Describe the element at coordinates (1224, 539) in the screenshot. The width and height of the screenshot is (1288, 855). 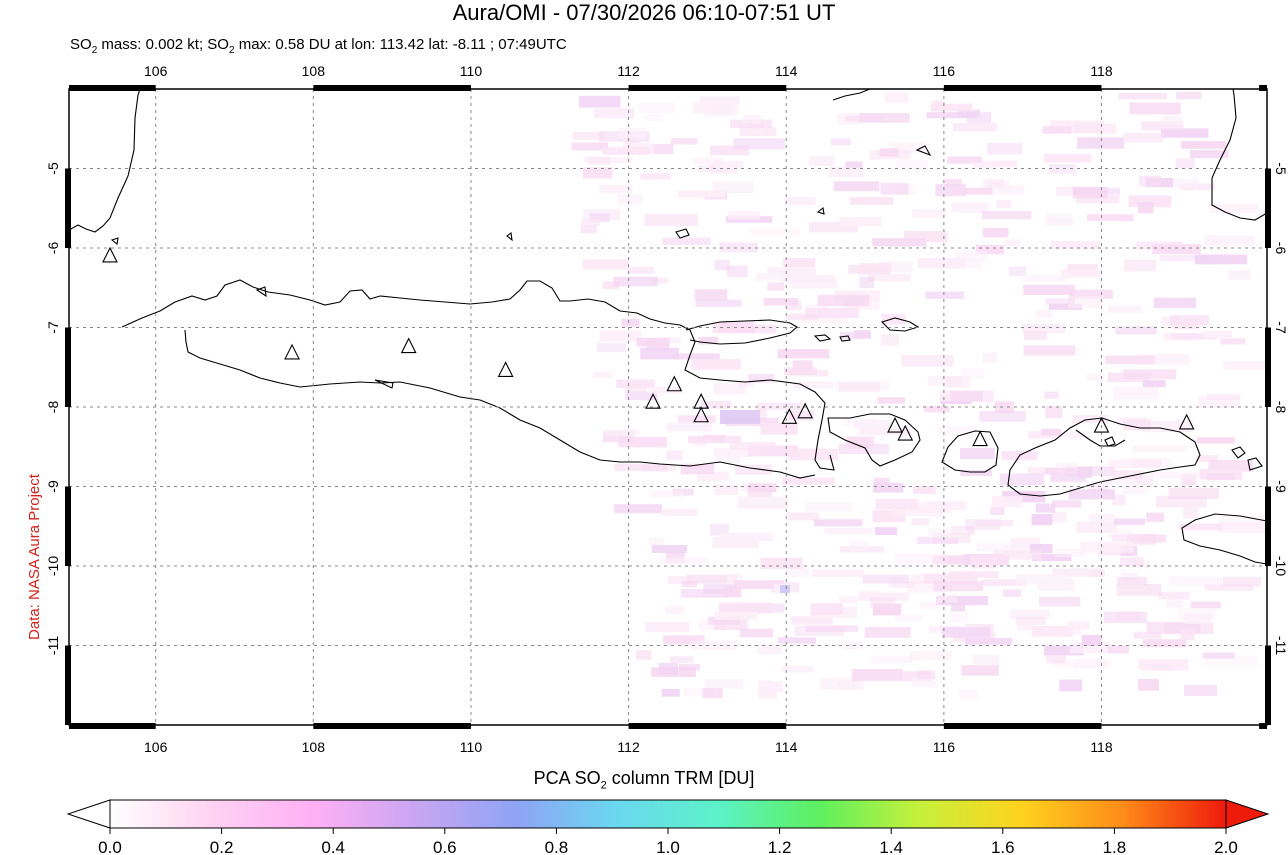
I see `sumba-coast` at that location.